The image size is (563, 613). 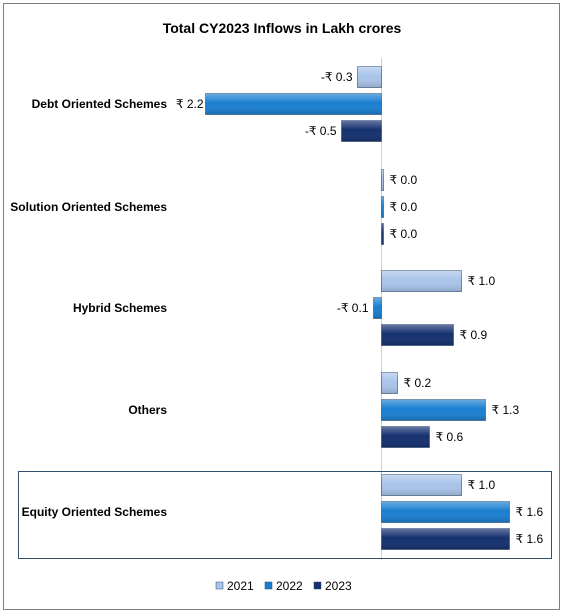 I want to click on category-label-hybrid-schemes: Hybrid Schemes, so click(x=120, y=308).